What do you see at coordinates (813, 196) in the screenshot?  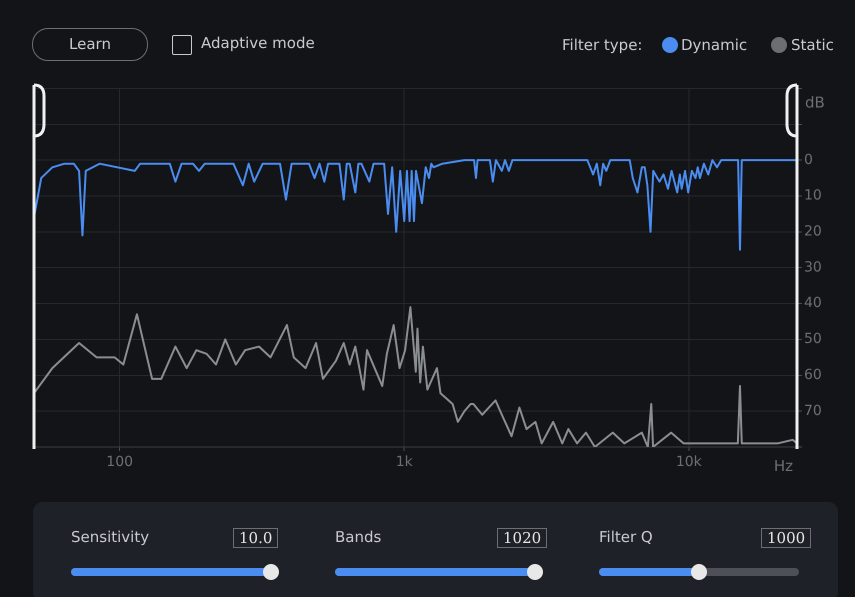 I see `y-tick-label: 10` at bounding box center [813, 196].